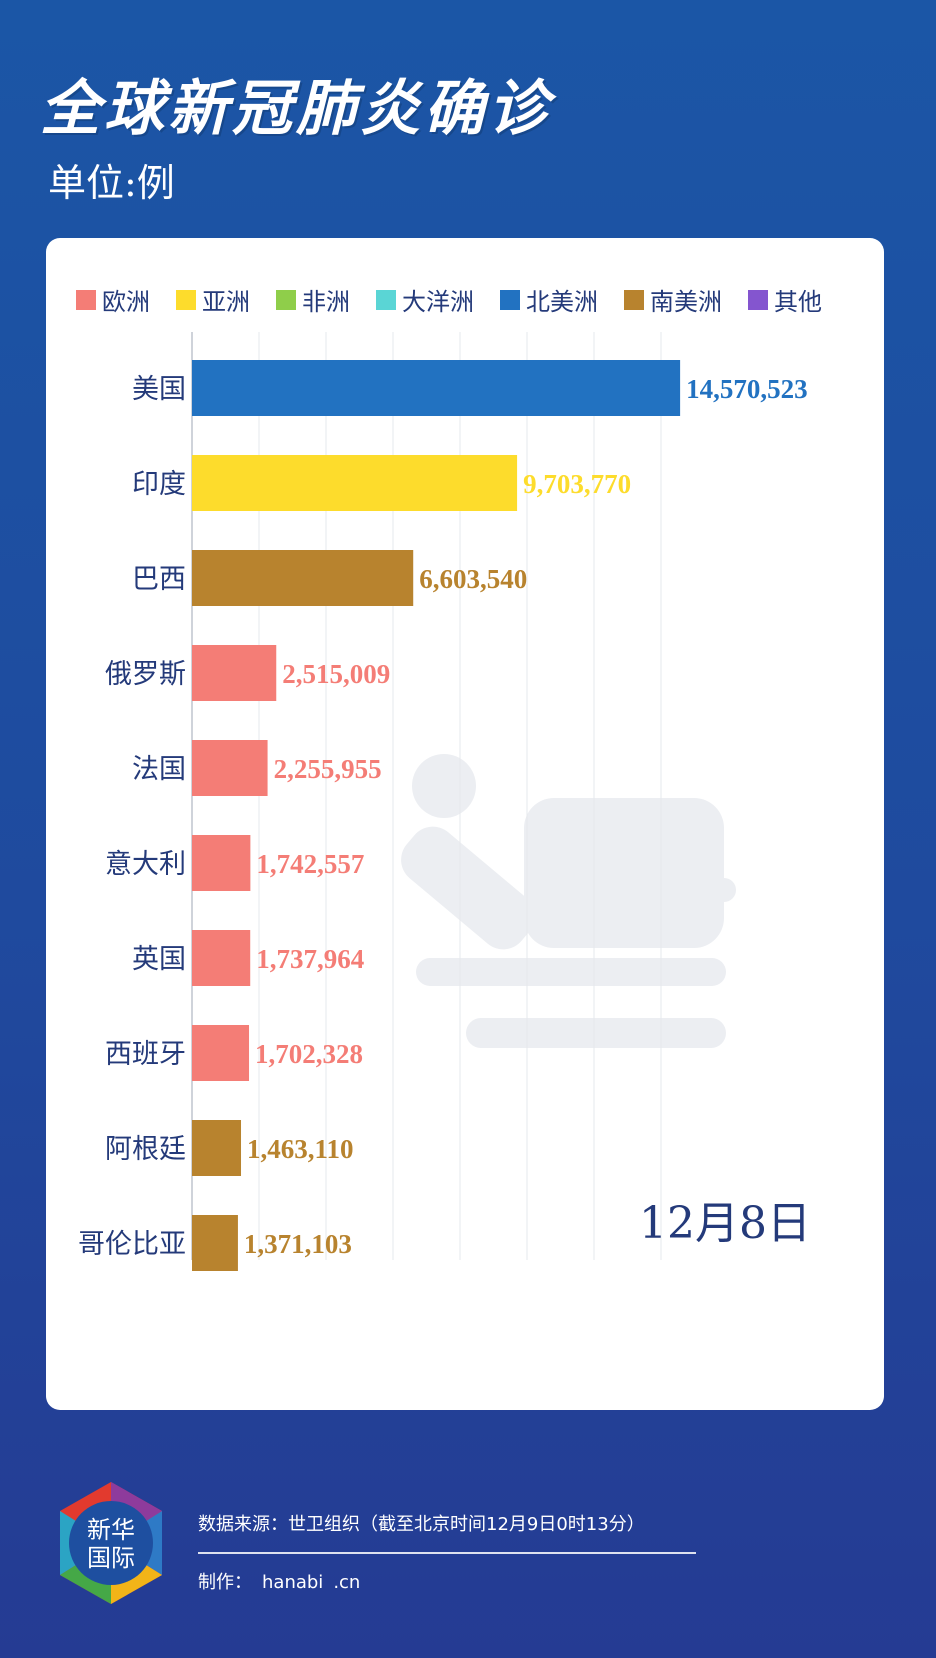 The height and width of the screenshot is (1658, 936). Describe the element at coordinates (326, 302) in the screenshot. I see `legend-label: 非洲` at that location.